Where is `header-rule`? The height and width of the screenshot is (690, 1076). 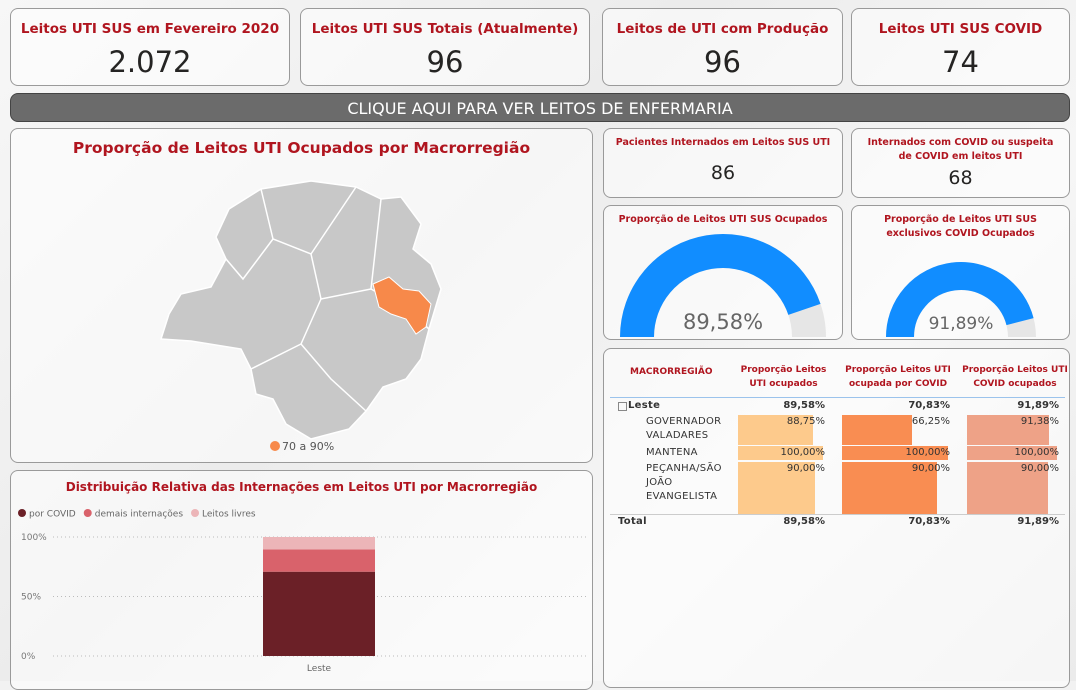
header-rule is located at coordinates (837, 397).